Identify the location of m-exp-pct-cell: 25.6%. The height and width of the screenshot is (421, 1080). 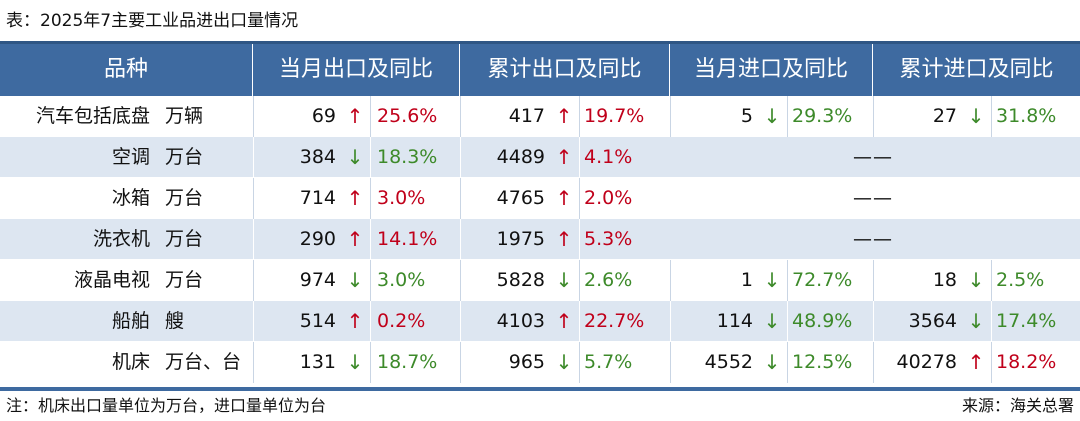
(407, 116).